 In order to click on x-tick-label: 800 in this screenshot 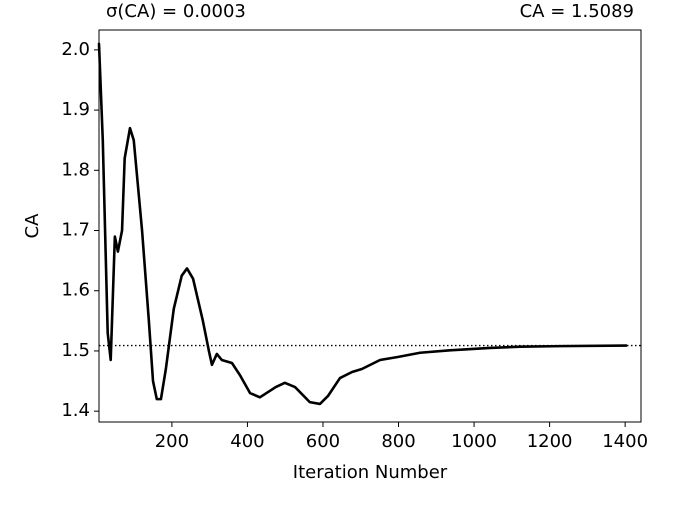, I will do `click(398, 441)`.